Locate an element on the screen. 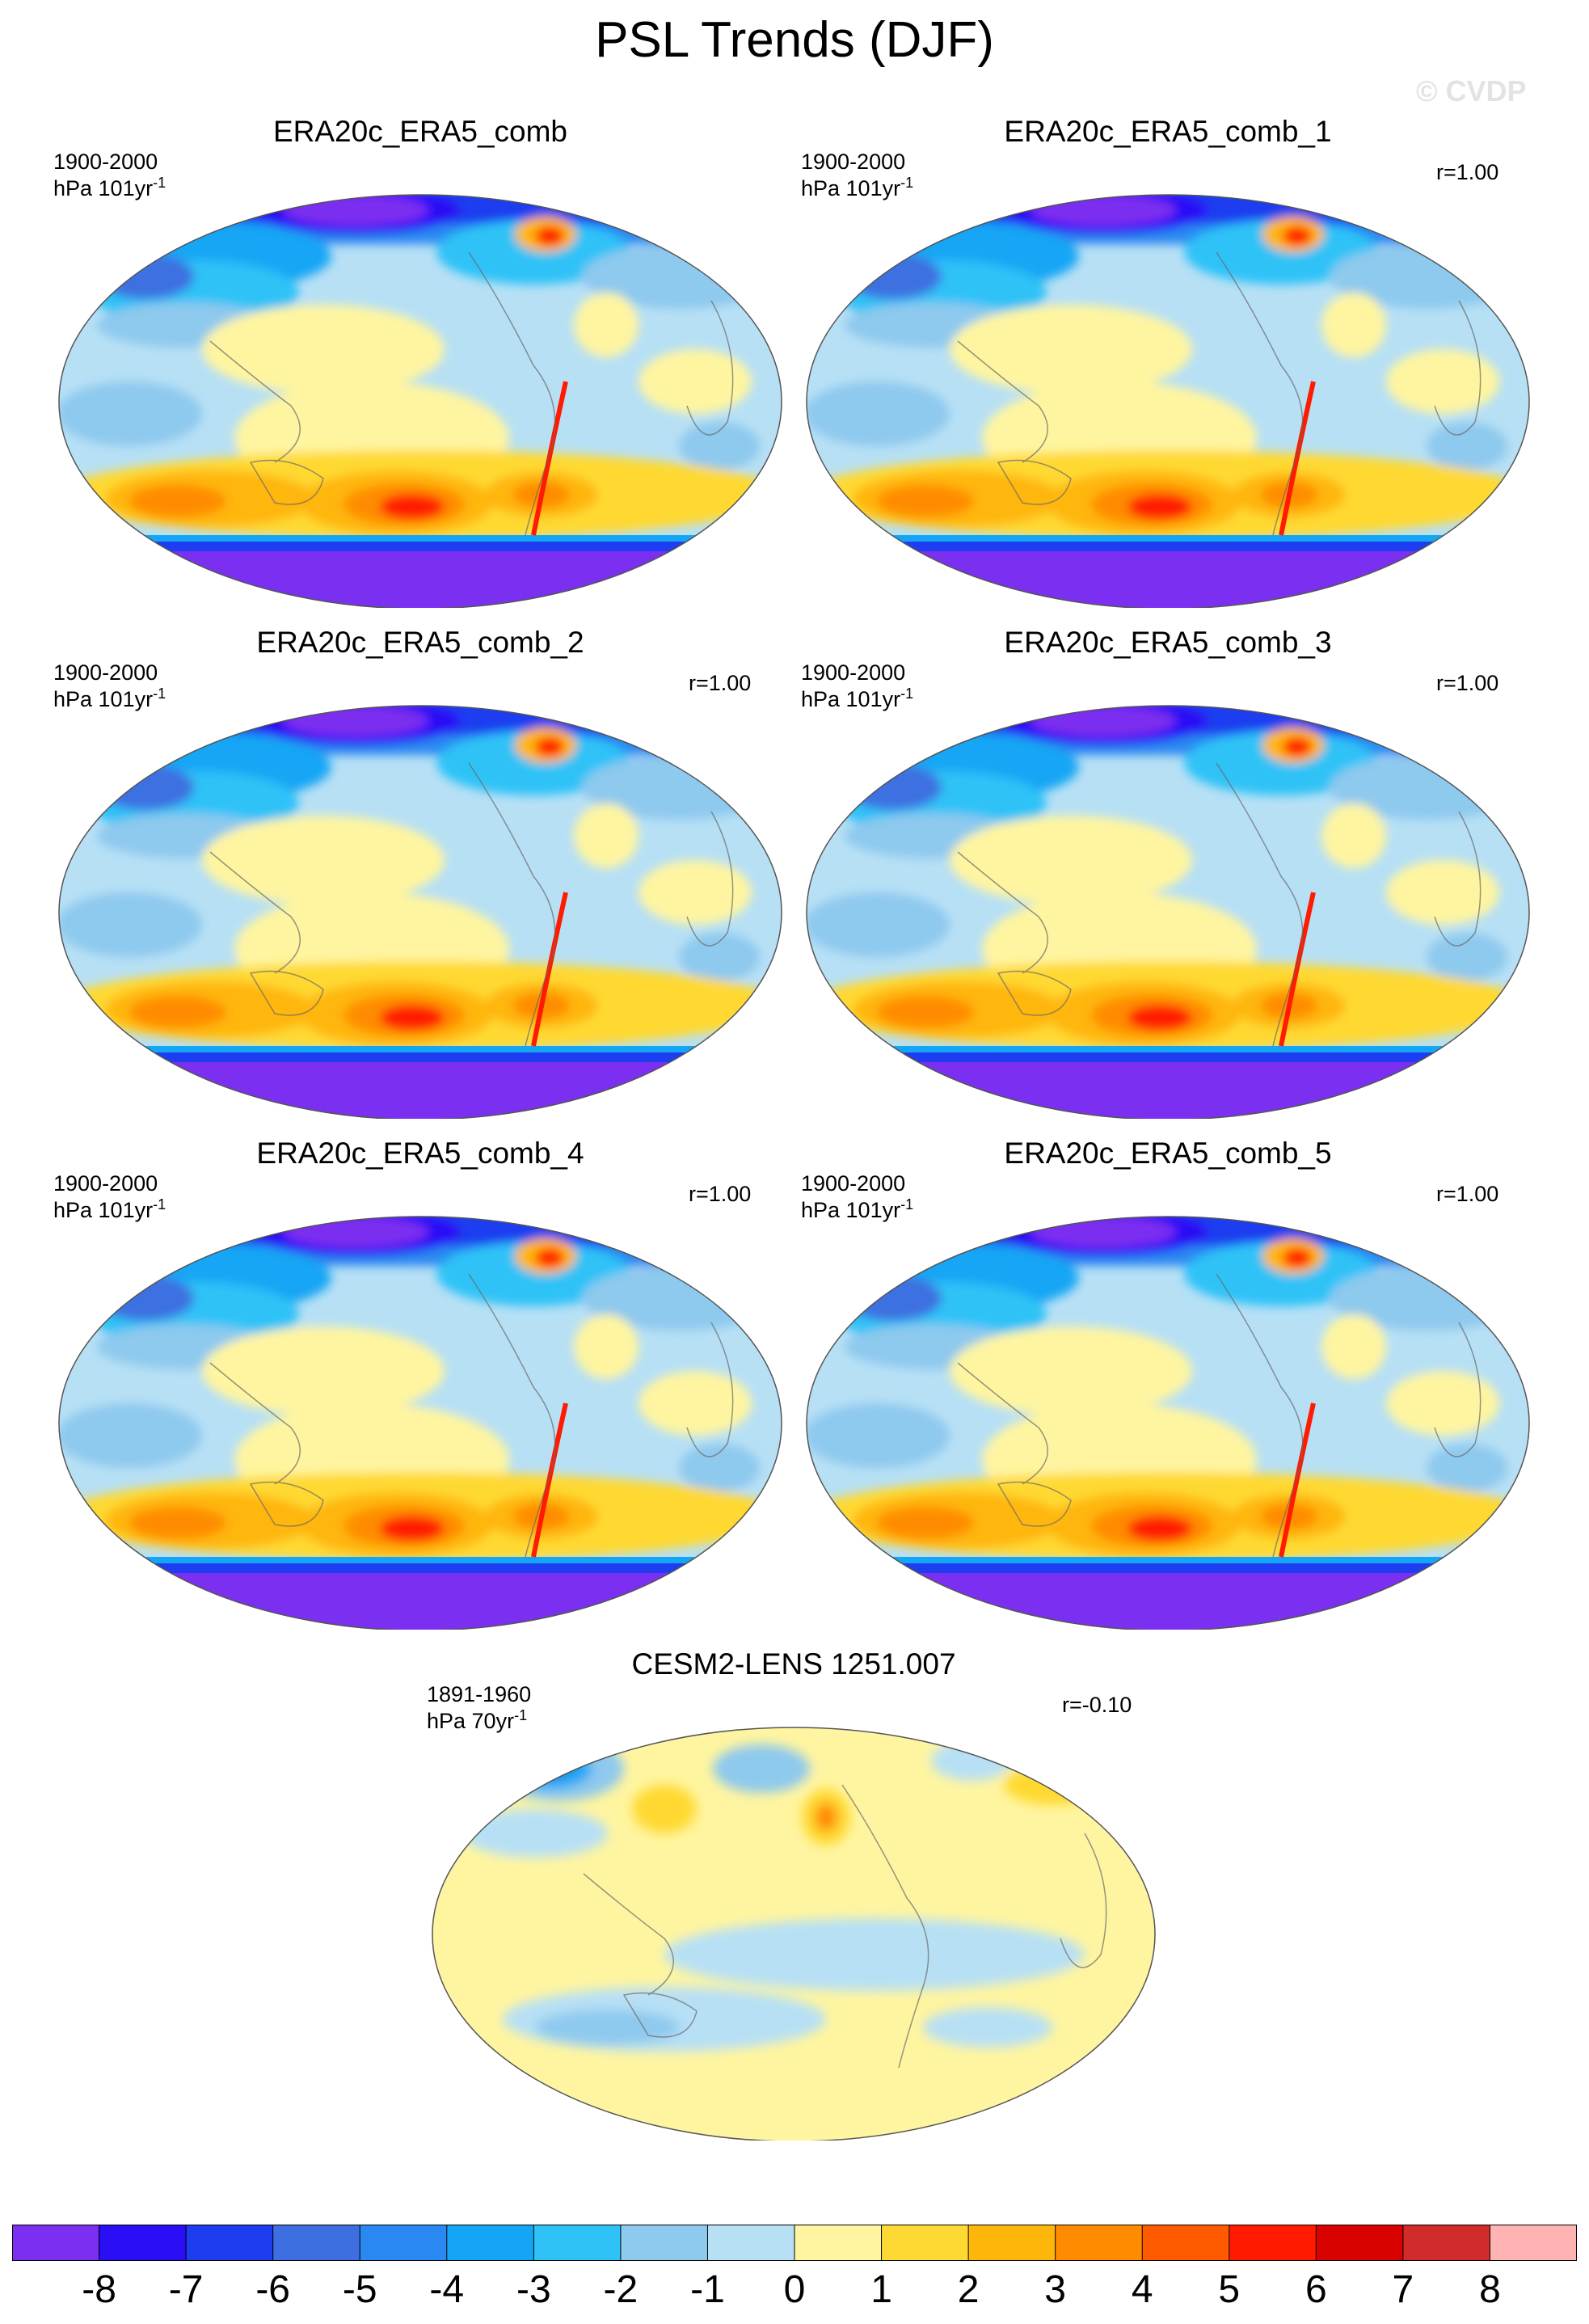 The image size is (1589, 2324). colorbar-label: -7 is located at coordinates (186, 2289).